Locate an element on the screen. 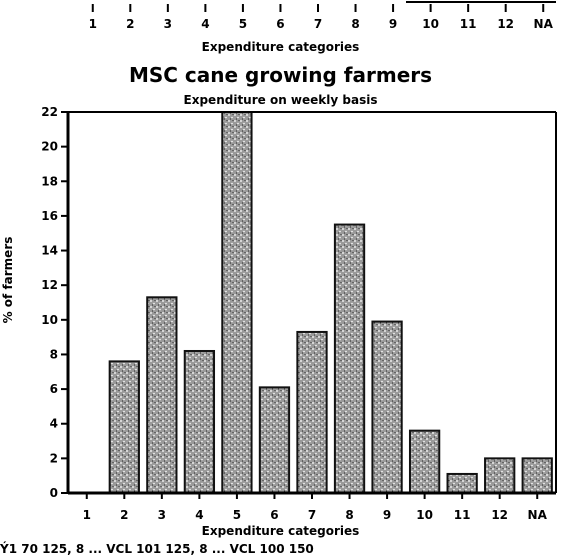  x-axis-label: Expenditure categories is located at coordinates (280, 531).